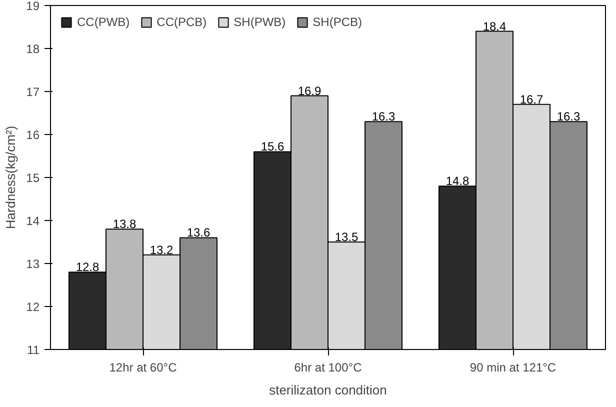 This screenshot has height=407, width=616. What do you see at coordinates (346, 237) in the screenshot?
I see `data-label: 13.5` at bounding box center [346, 237].